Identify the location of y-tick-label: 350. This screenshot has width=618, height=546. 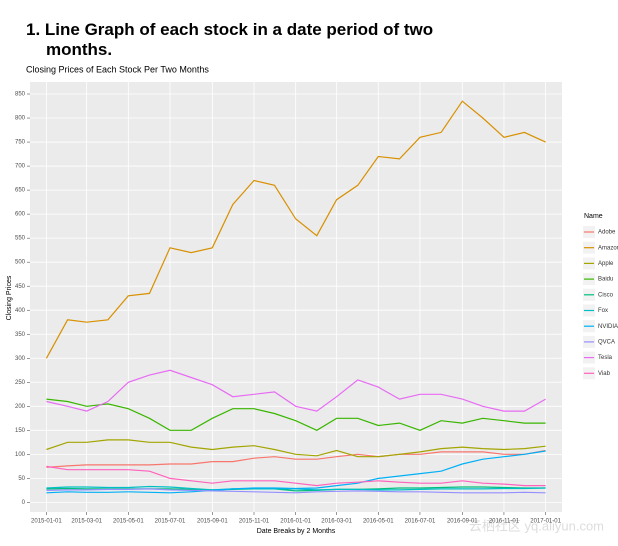
(20, 335).